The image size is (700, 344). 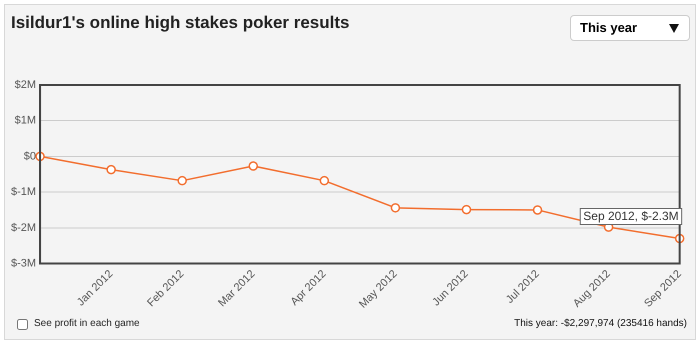 I want to click on text: This year: -$2,297,974 (235416 hands), so click(x=600, y=323).